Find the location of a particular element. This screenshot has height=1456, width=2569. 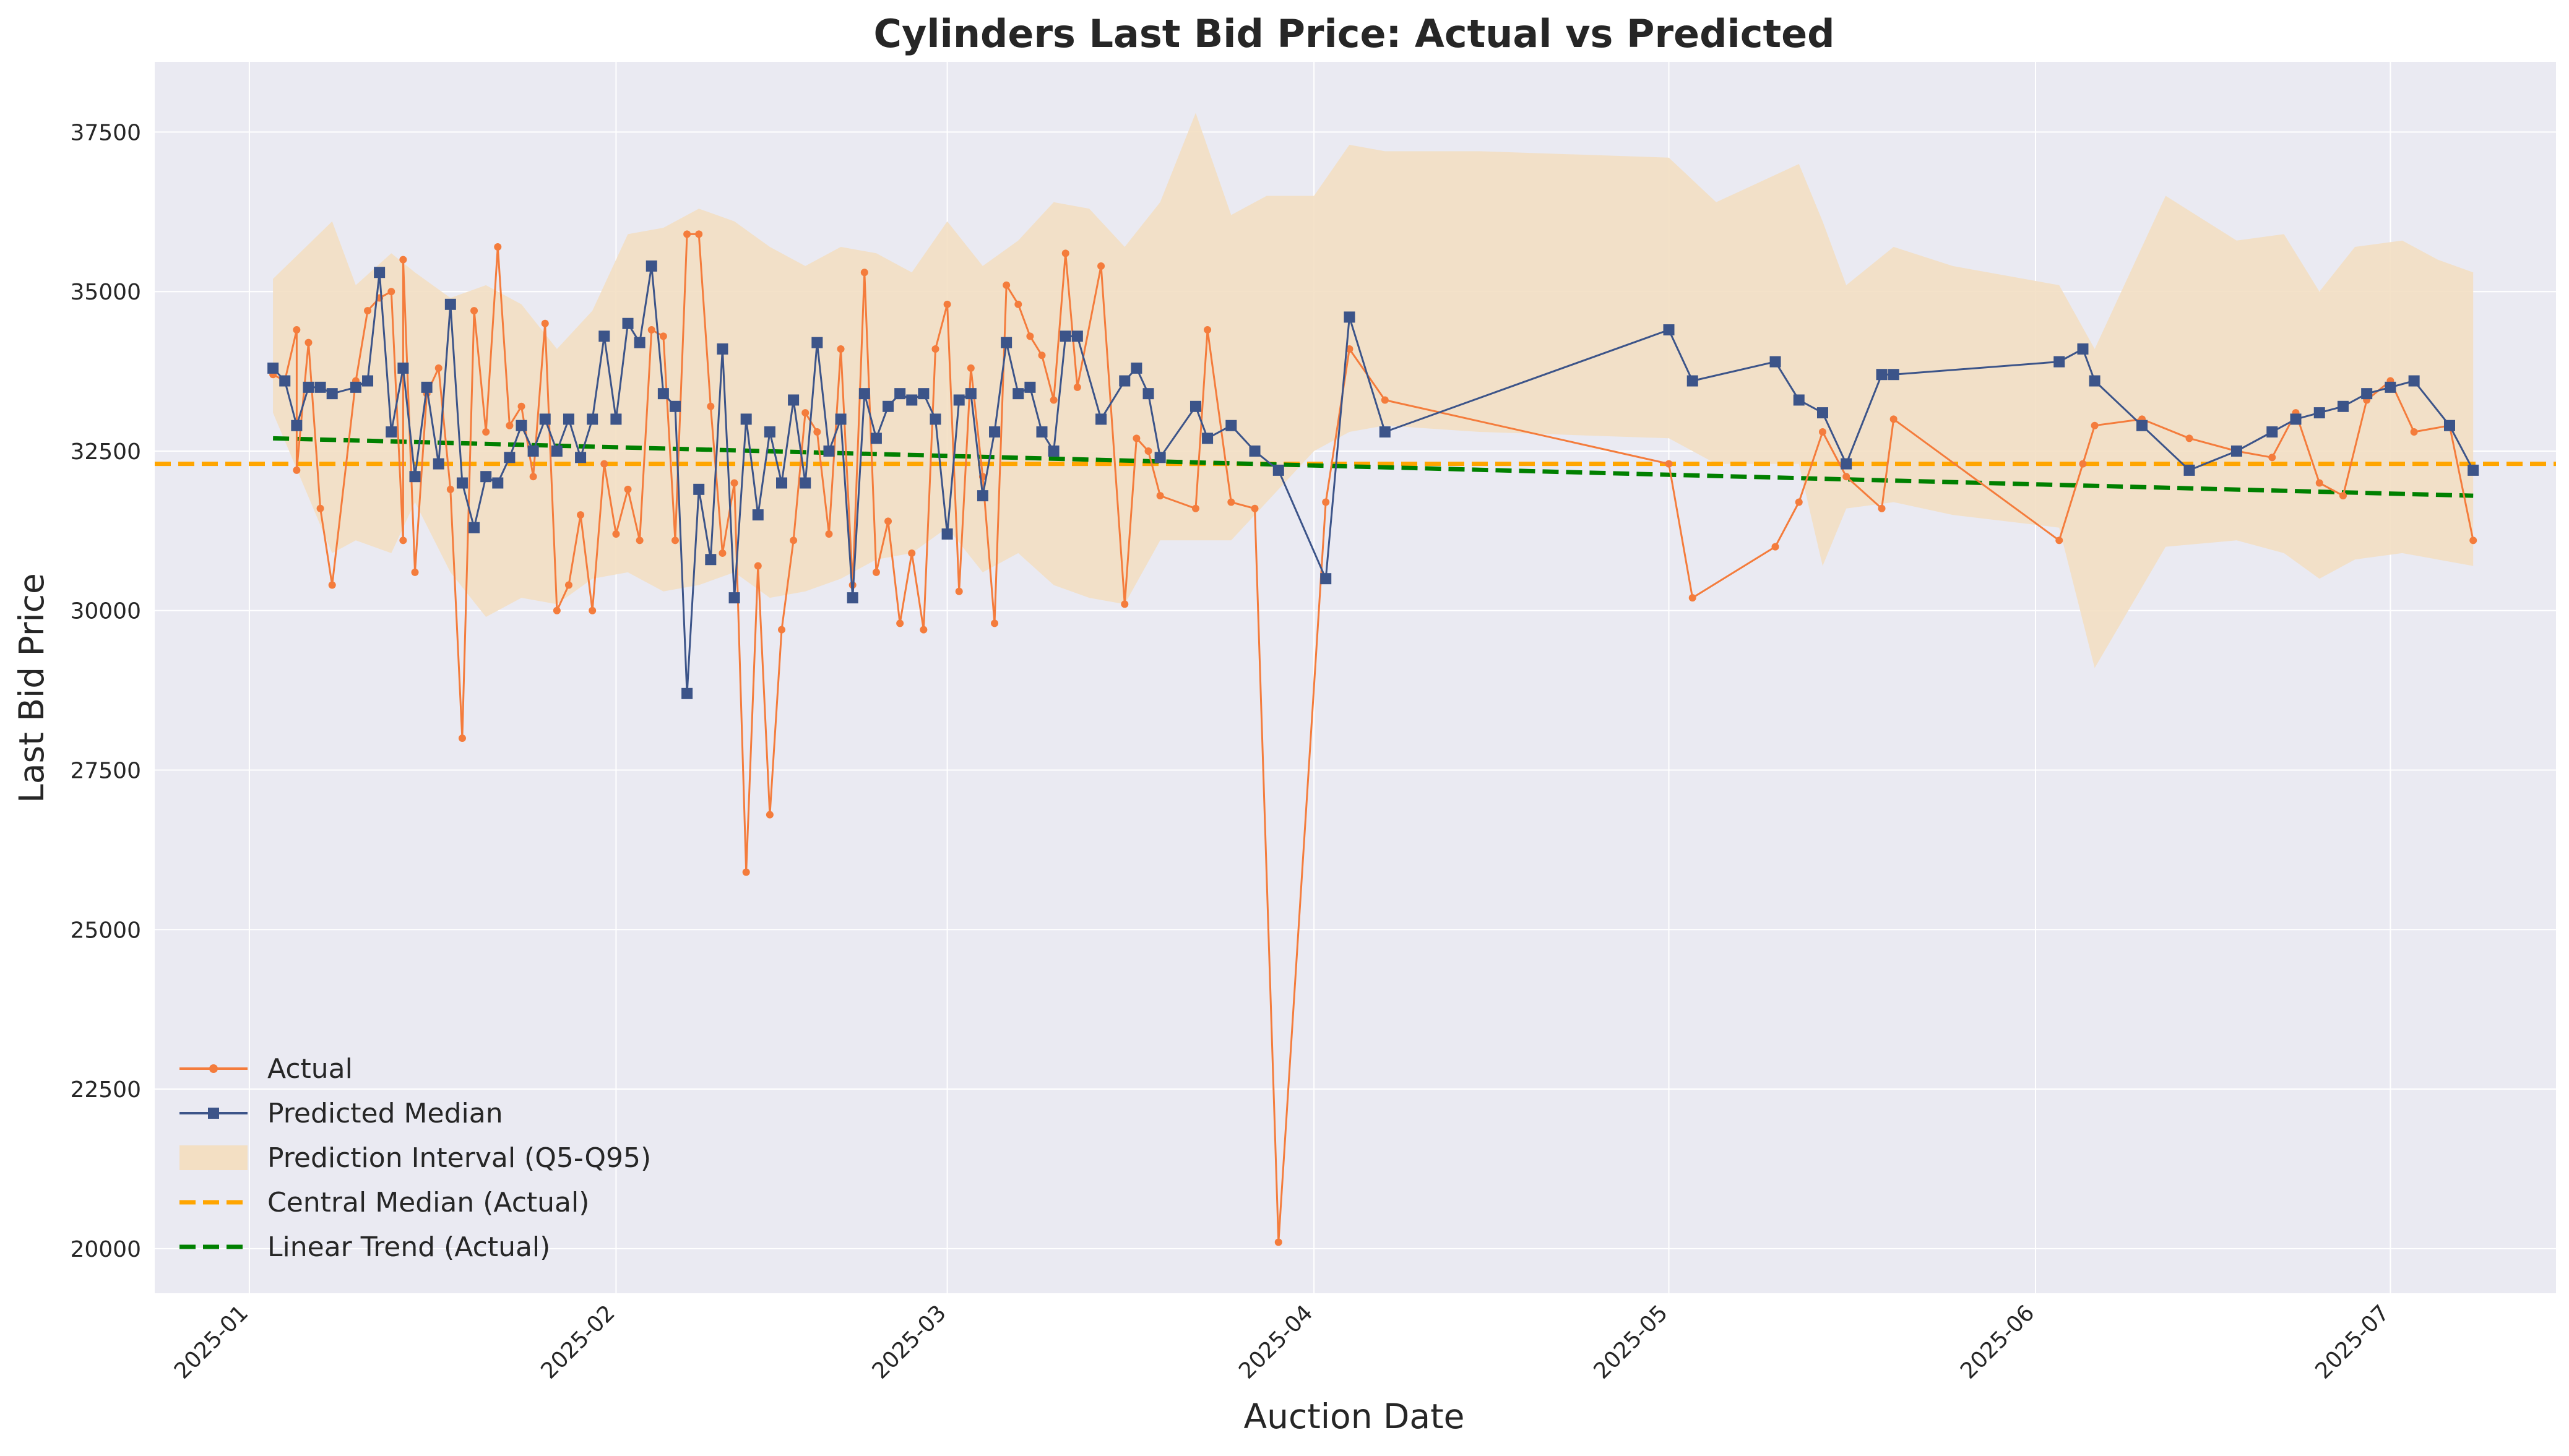

y-tick-label: 20000 is located at coordinates (105, 1249).